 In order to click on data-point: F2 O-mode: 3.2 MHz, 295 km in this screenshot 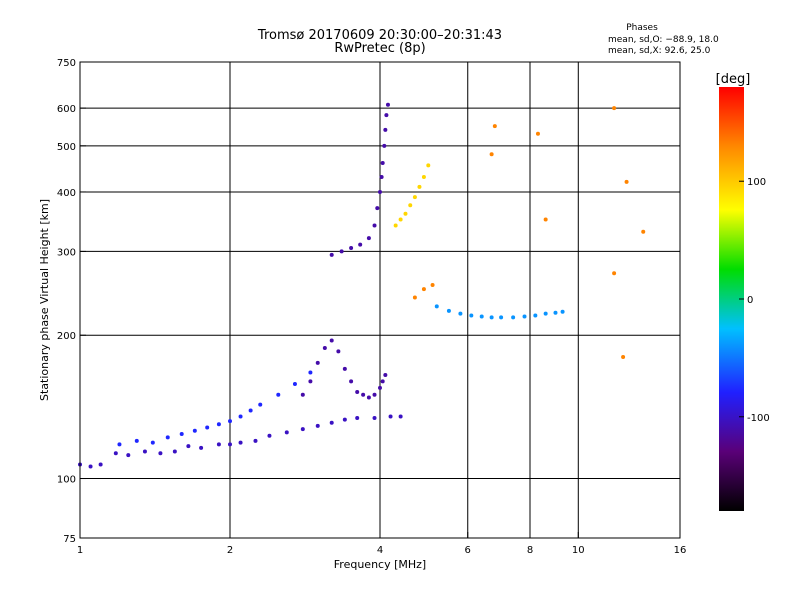, I will do `click(331, 254)`.